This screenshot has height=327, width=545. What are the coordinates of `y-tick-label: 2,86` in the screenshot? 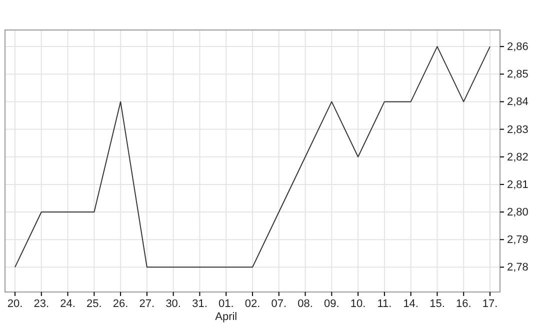 It's located at (517, 47).